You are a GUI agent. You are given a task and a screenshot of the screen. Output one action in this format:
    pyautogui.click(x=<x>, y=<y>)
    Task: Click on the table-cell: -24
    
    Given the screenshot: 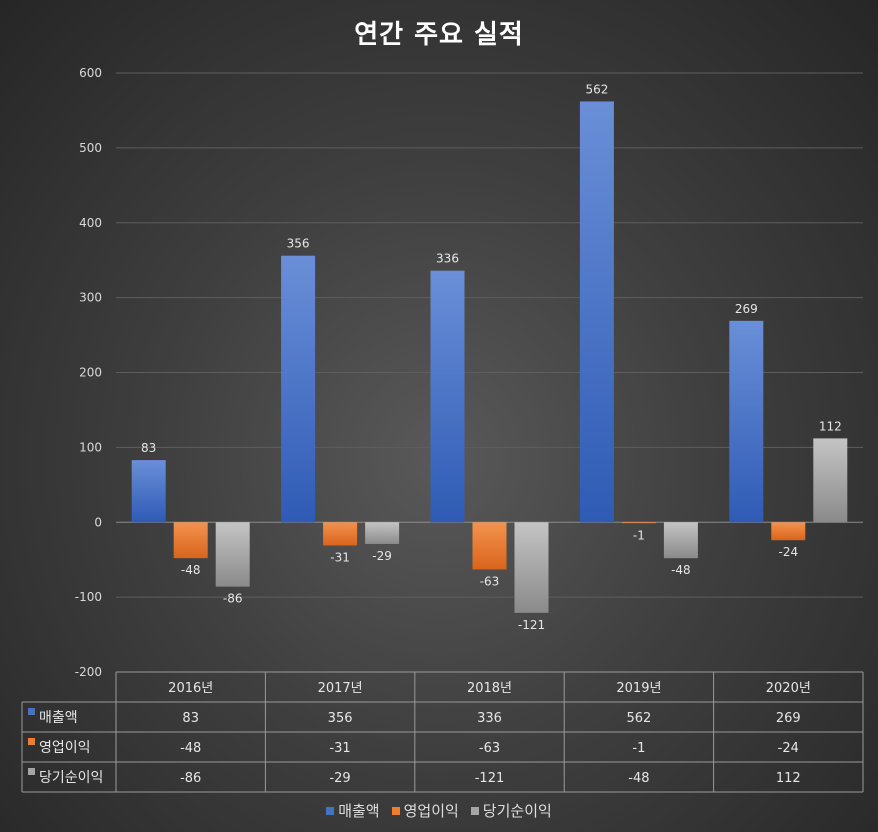 What is the action you would take?
    pyautogui.click(x=788, y=748)
    